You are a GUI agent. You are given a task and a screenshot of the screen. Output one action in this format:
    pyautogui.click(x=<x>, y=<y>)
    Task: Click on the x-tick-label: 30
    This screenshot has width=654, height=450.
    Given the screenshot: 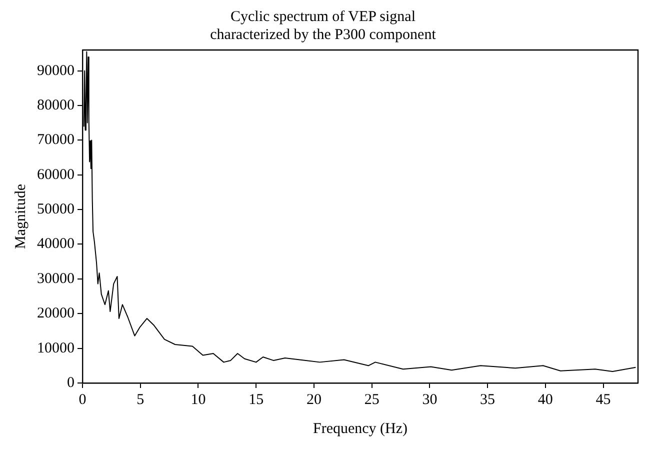 What is the action you would take?
    pyautogui.click(x=430, y=400)
    